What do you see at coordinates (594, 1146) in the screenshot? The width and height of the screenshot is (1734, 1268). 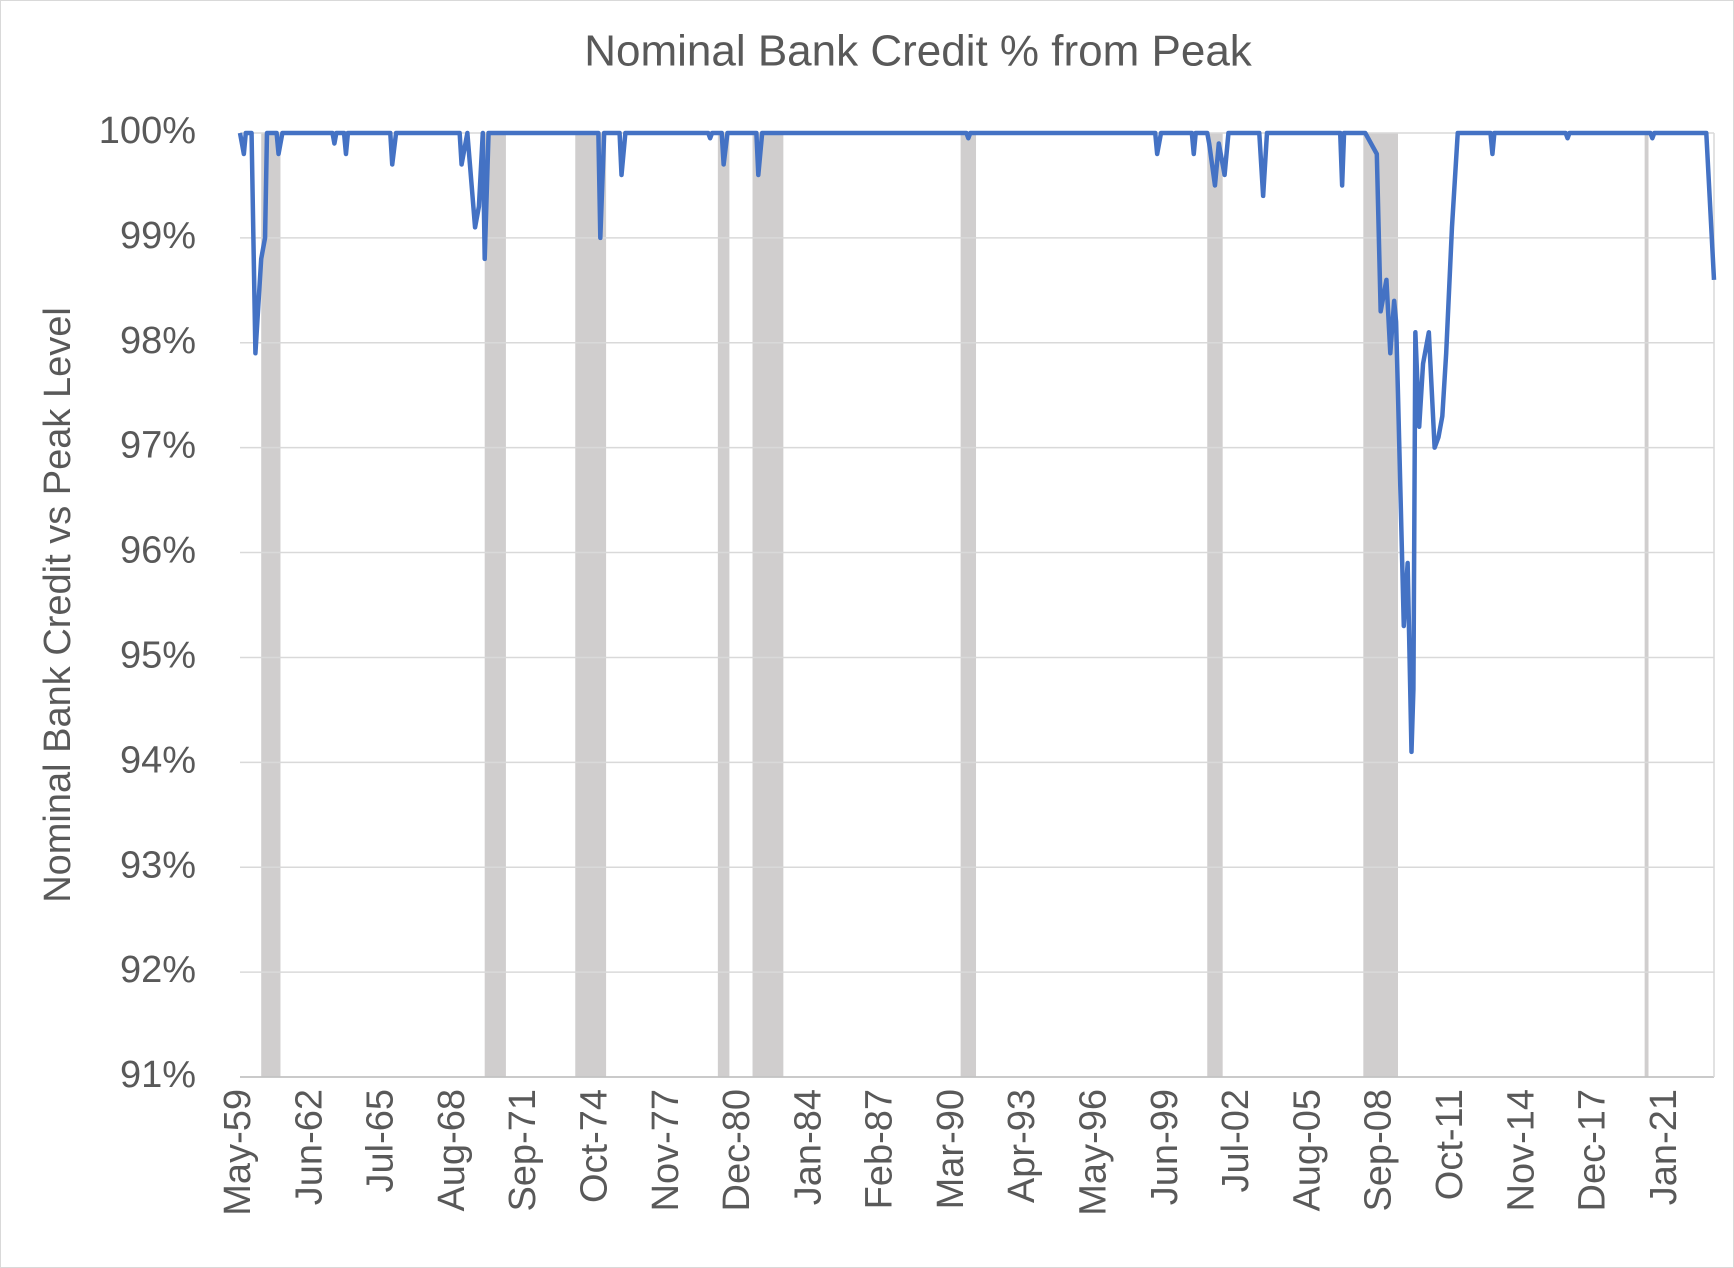 I see `x-tick-label: Oct-74` at bounding box center [594, 1146].